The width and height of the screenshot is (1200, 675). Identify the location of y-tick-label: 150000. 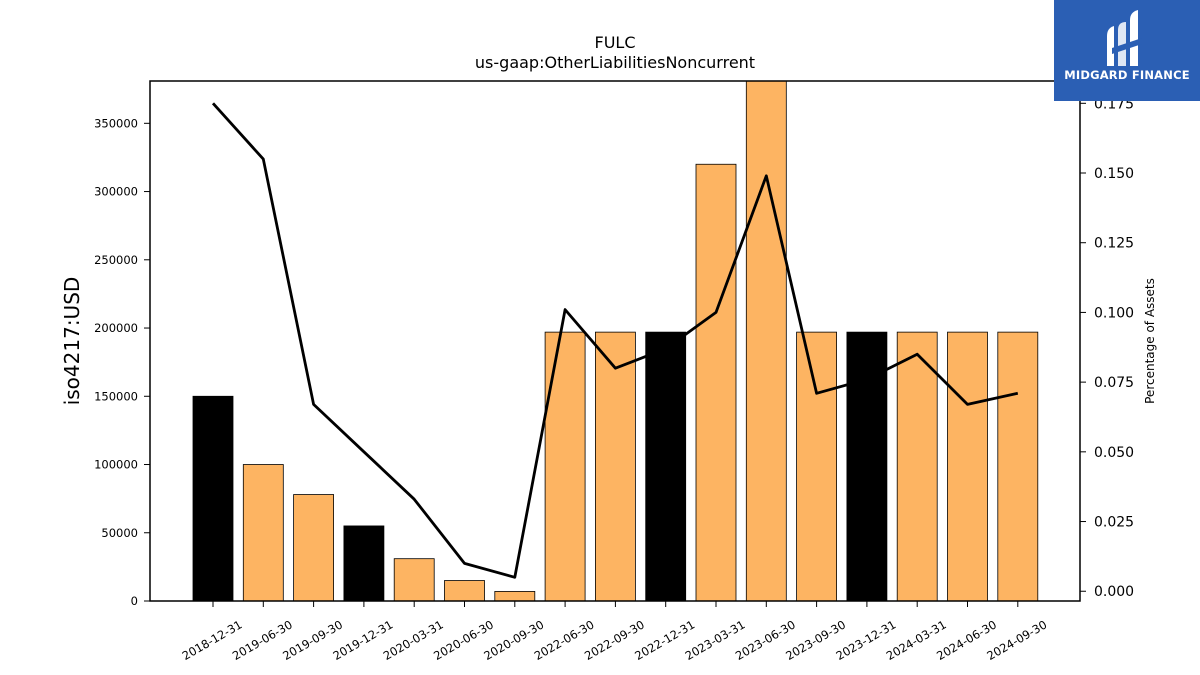
(116, 396).